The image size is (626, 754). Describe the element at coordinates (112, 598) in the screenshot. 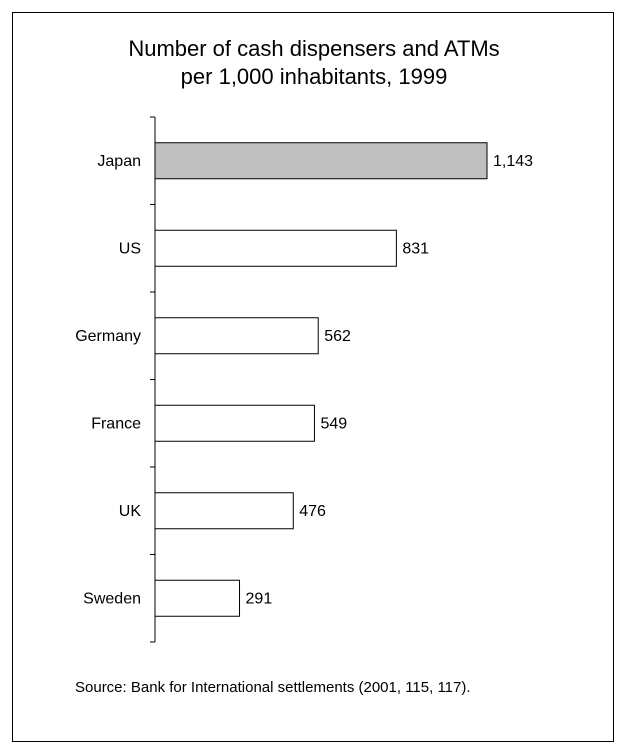

I see `category-label: Sweden` at that location.